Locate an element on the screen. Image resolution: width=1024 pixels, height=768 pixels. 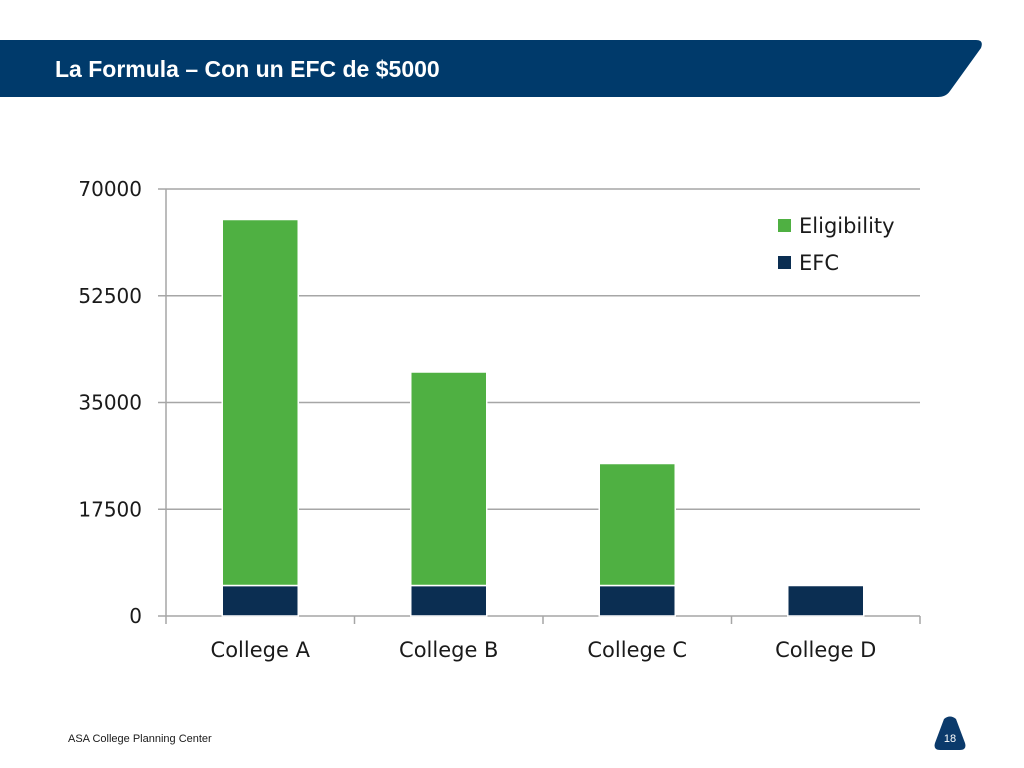
y-tick-label: 17500 is located at coordinates (110, 509).